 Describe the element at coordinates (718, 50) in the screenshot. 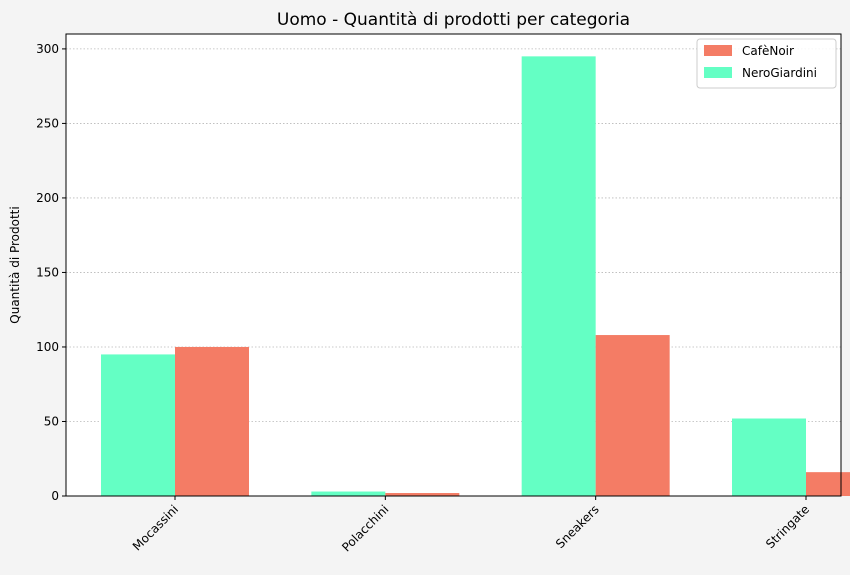

I see `legend-swatch-cafenoir` at that location.